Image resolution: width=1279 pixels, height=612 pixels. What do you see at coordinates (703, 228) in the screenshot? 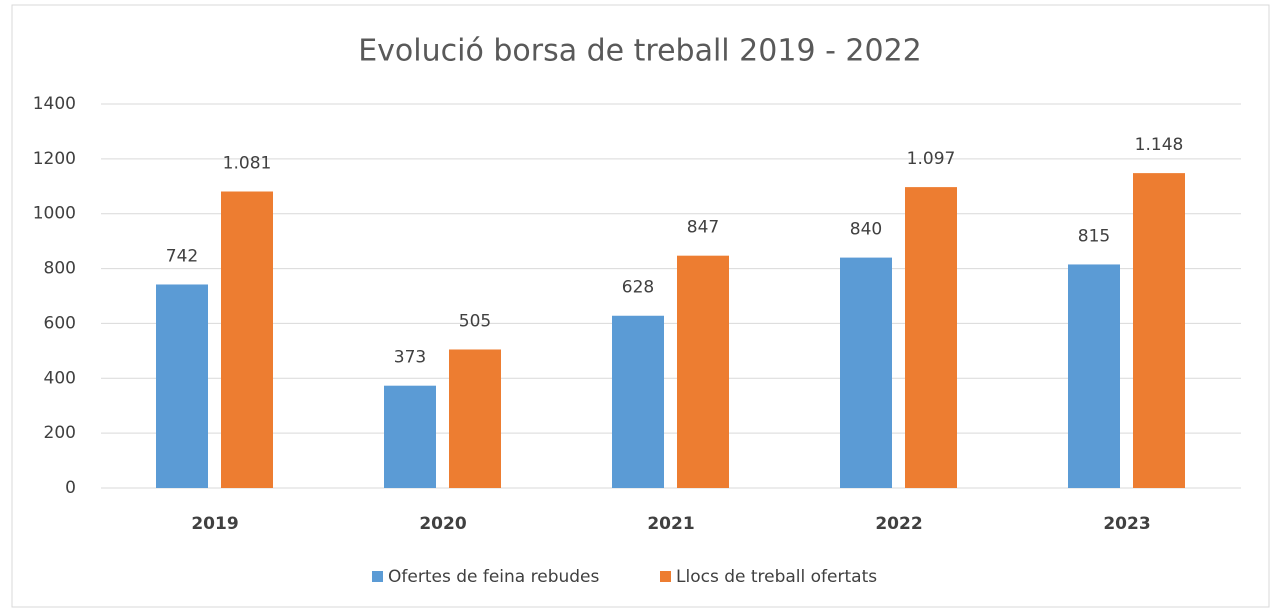
I see `data-label: 847` at bounding box center [703, 228].